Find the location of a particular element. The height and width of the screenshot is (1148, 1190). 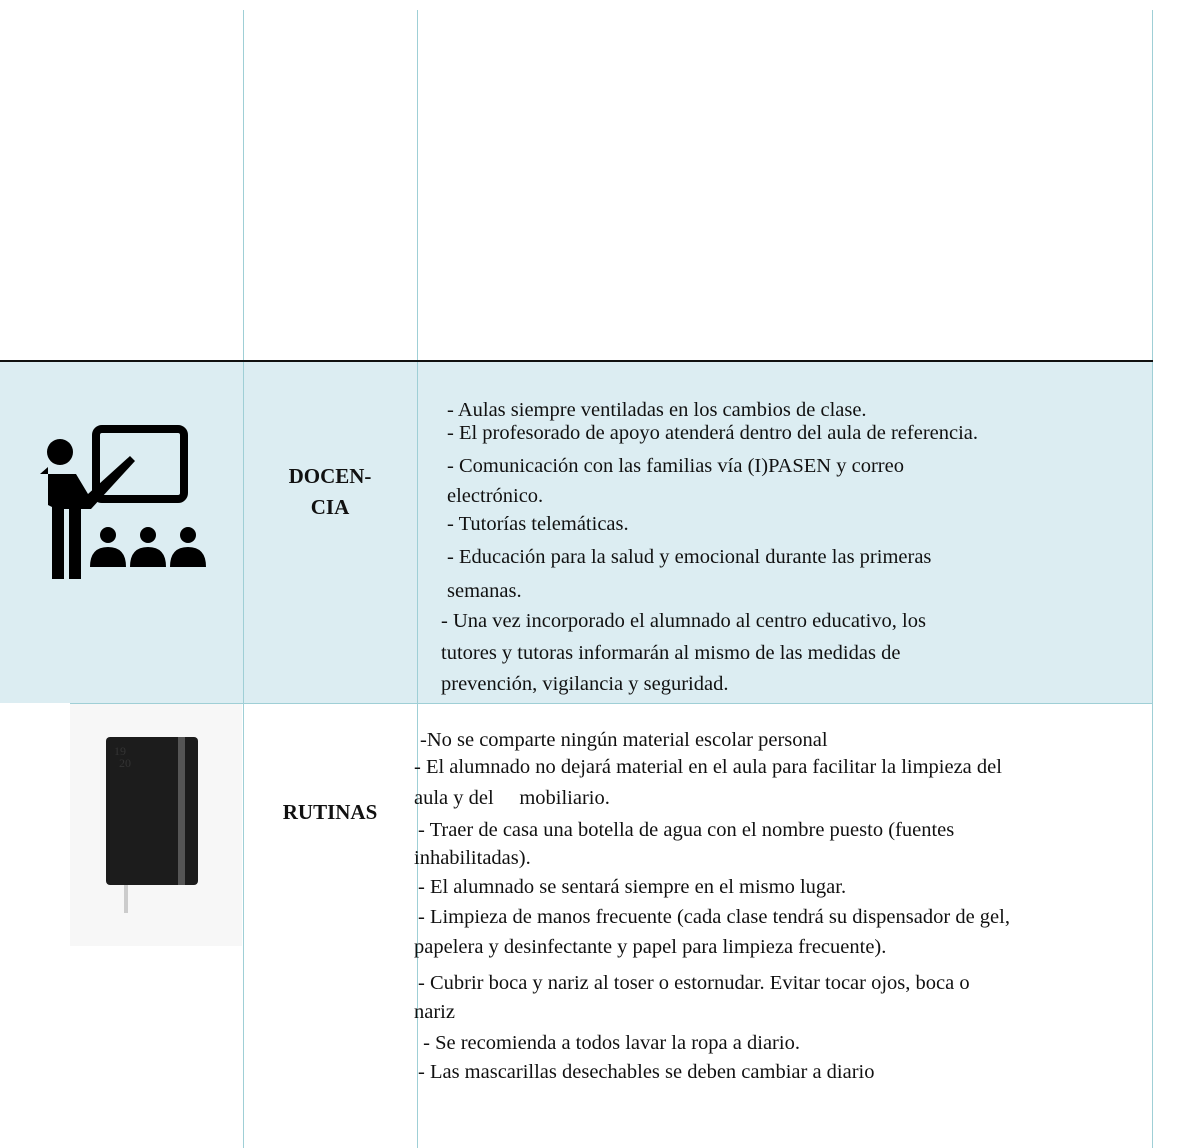

notebook-text: 20 is located at coordinates (125, 763).